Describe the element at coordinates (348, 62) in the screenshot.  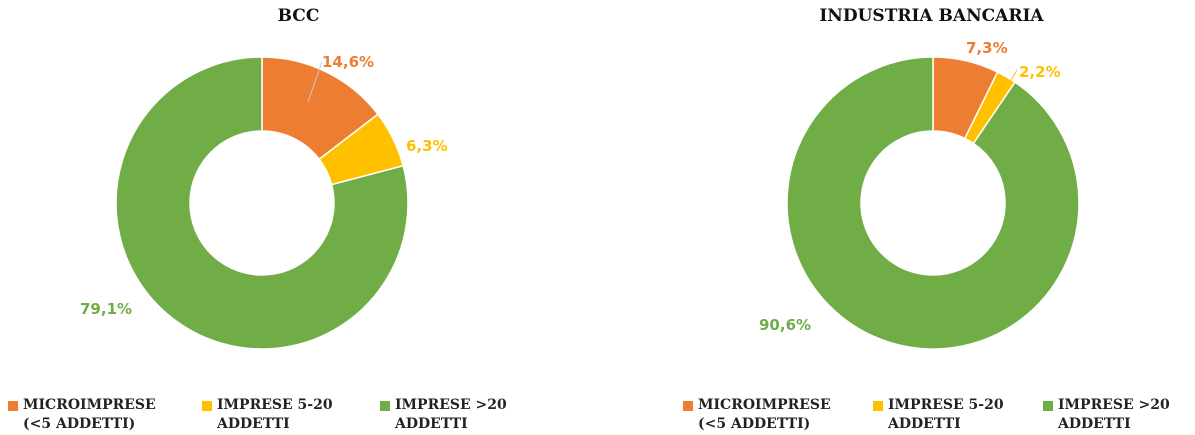
I see `data-label-0: 14,6%` at that location.